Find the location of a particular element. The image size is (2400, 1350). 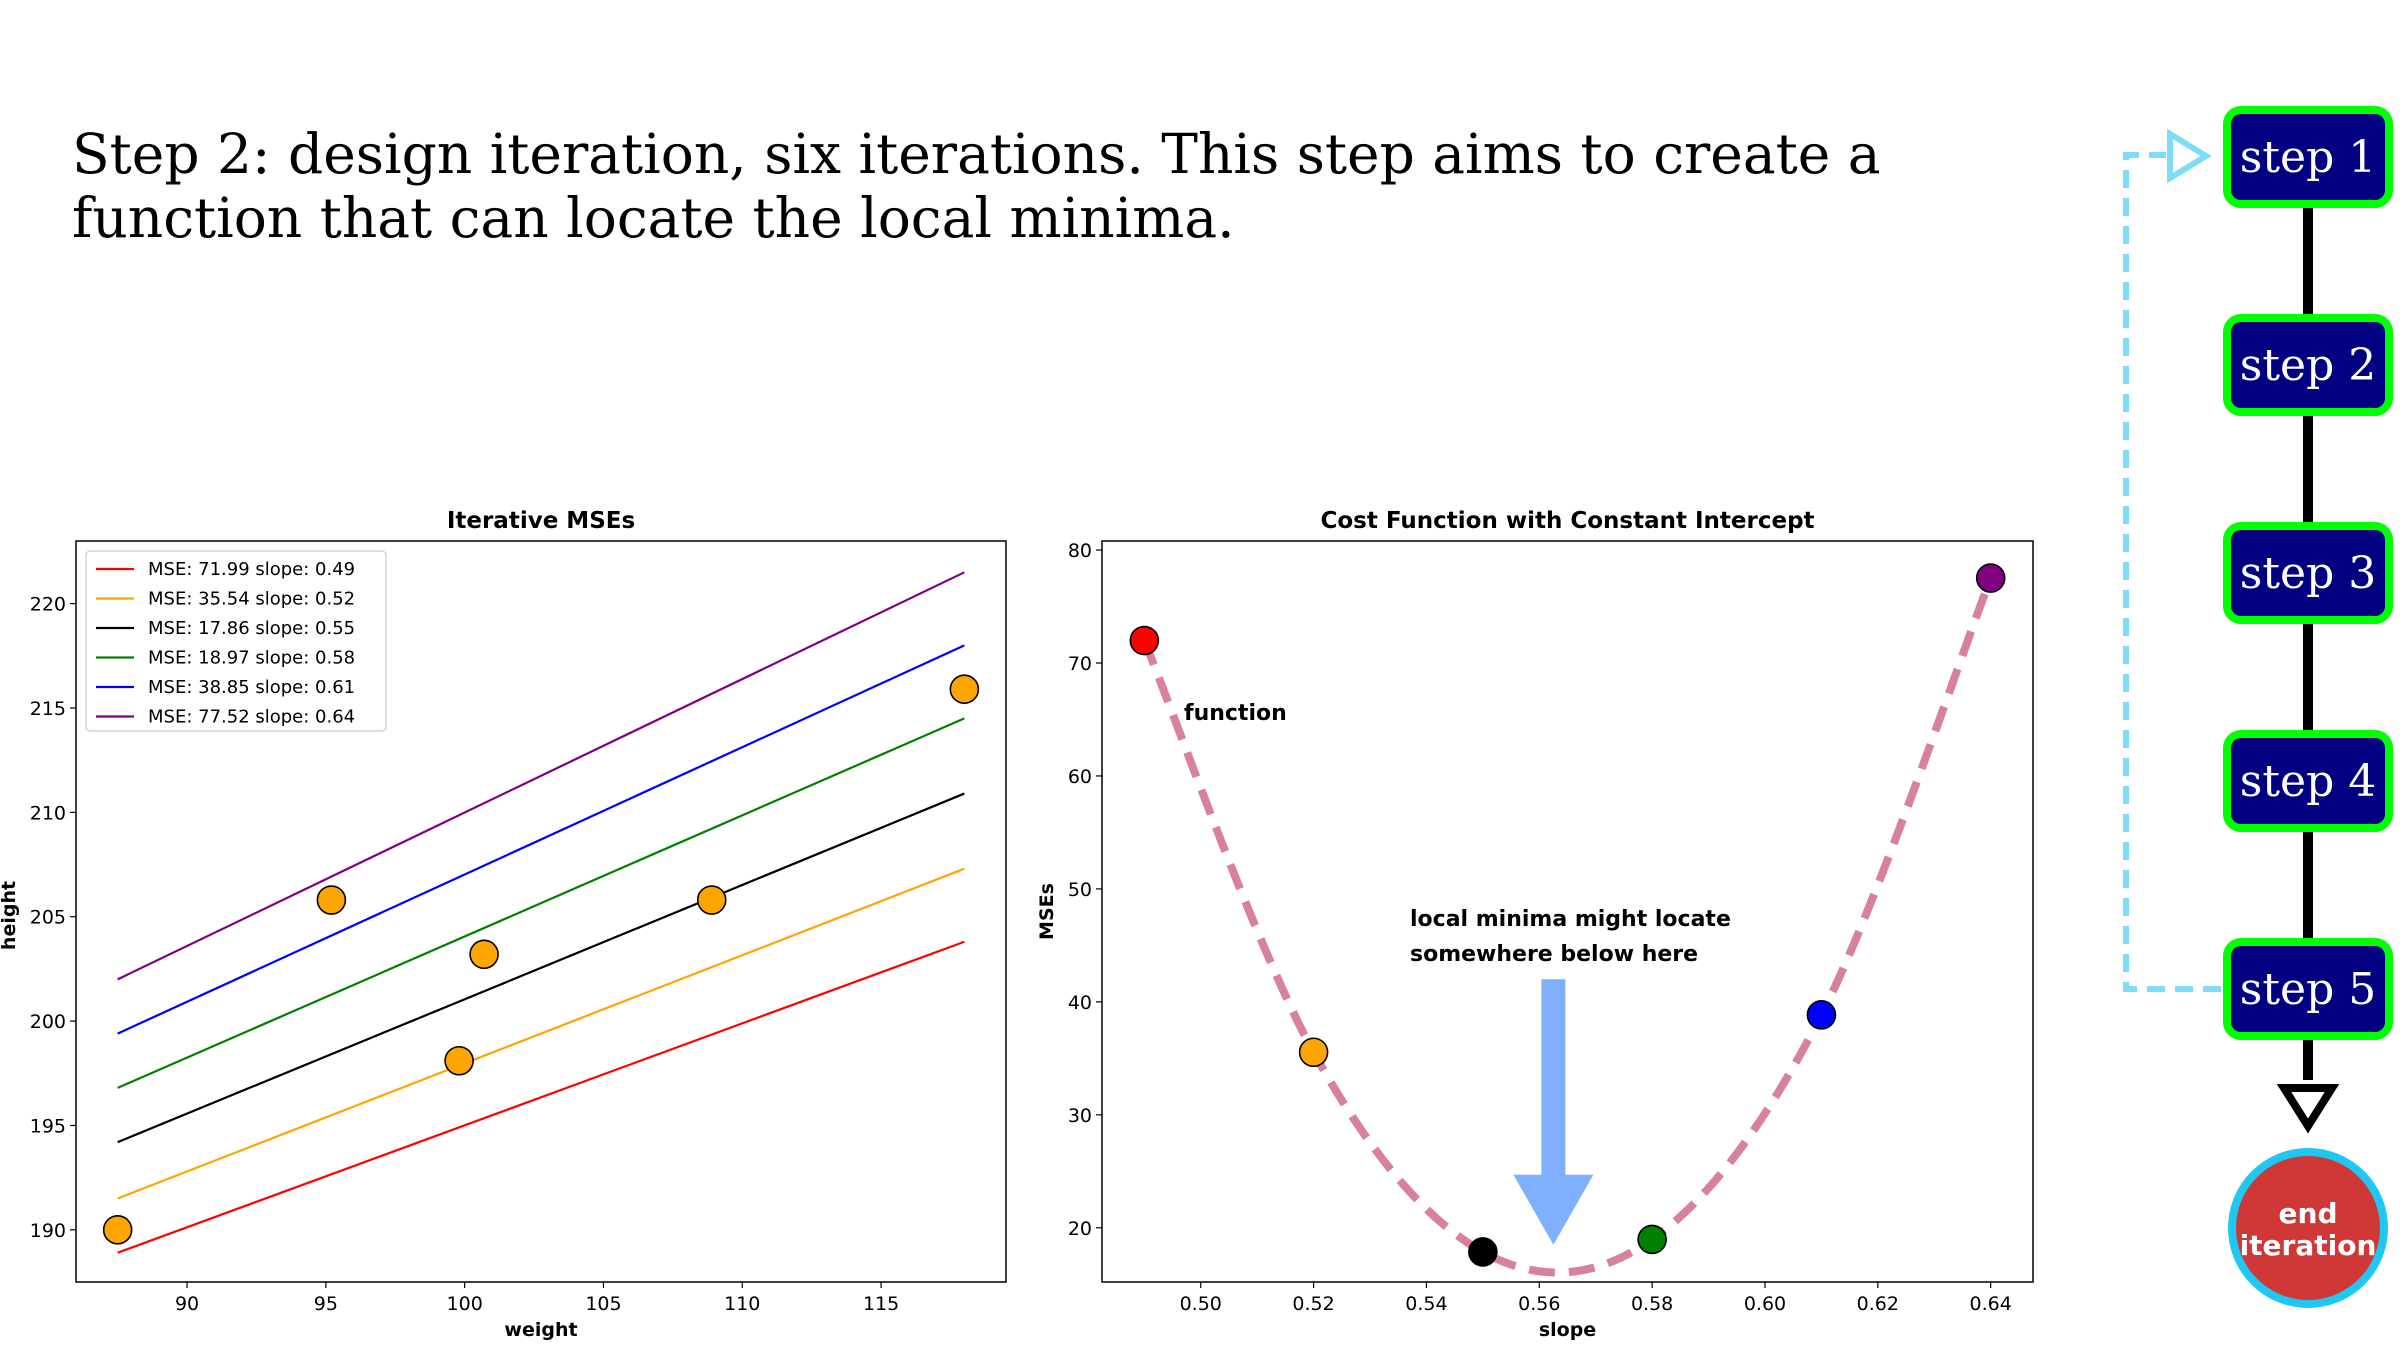

end-label-line: iteration is located at coordinates (2308, 1245).